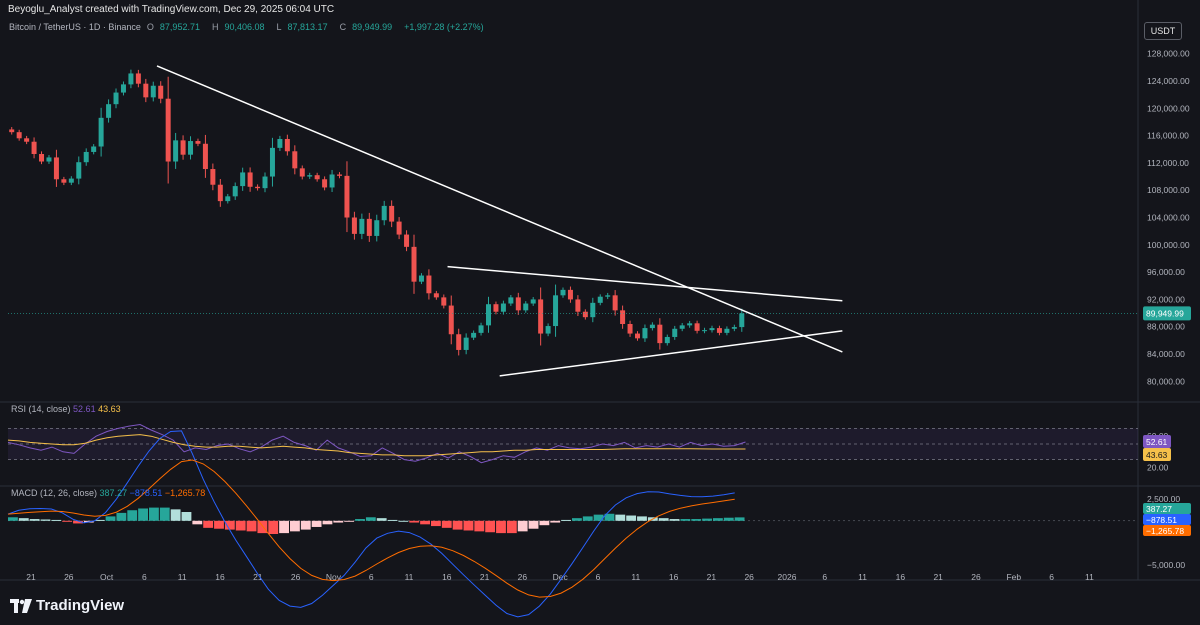 The height and width of the screenshot is (625, 1200). What do you see at coordinates (1167, 313) in the screenshot?
I see `last-price-tag` at bounding box center [1167, 313].